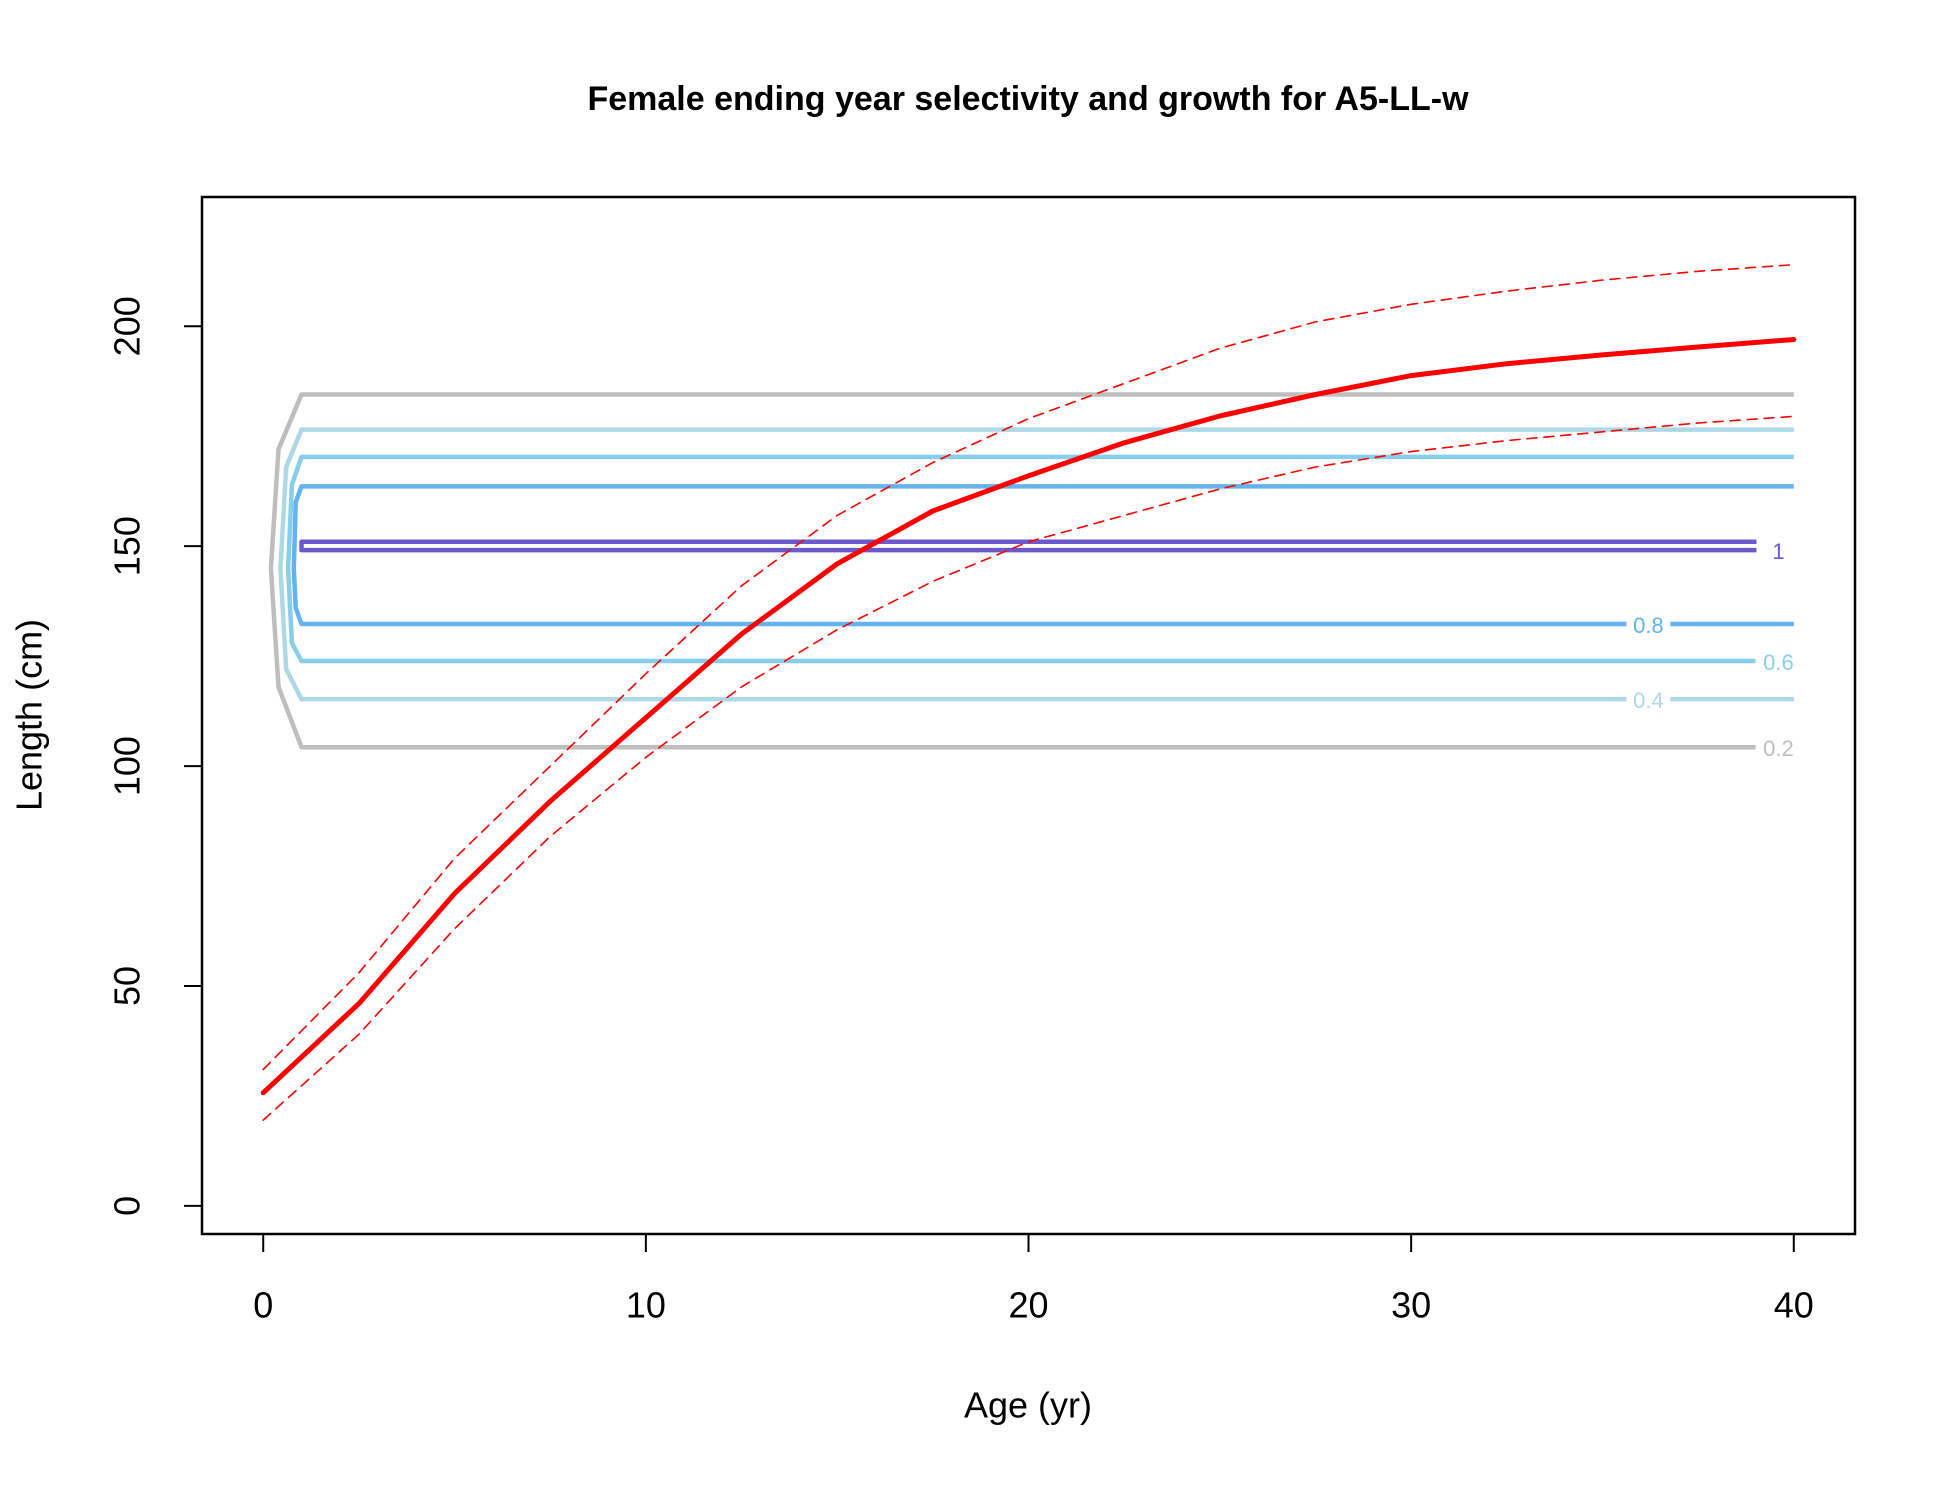 The width and height of the screenshot is (1950, 1500). I want to click on x-tick-label: 0, so click(263, 1305).